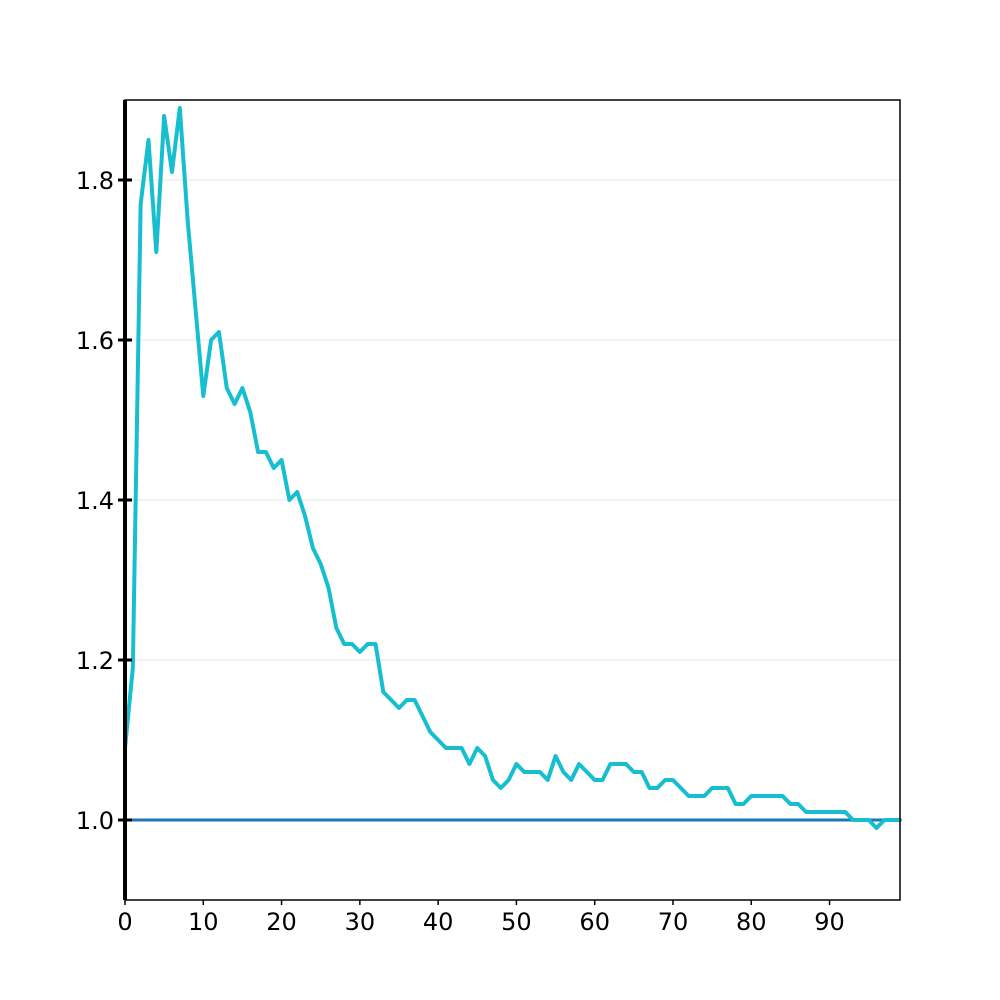 This screenshot has height=1000, width=1000. What do you see at coordinates (673, 922) in the screenshot?
I see `x-tick-label-7: 70` at bounding box center [673, 922].